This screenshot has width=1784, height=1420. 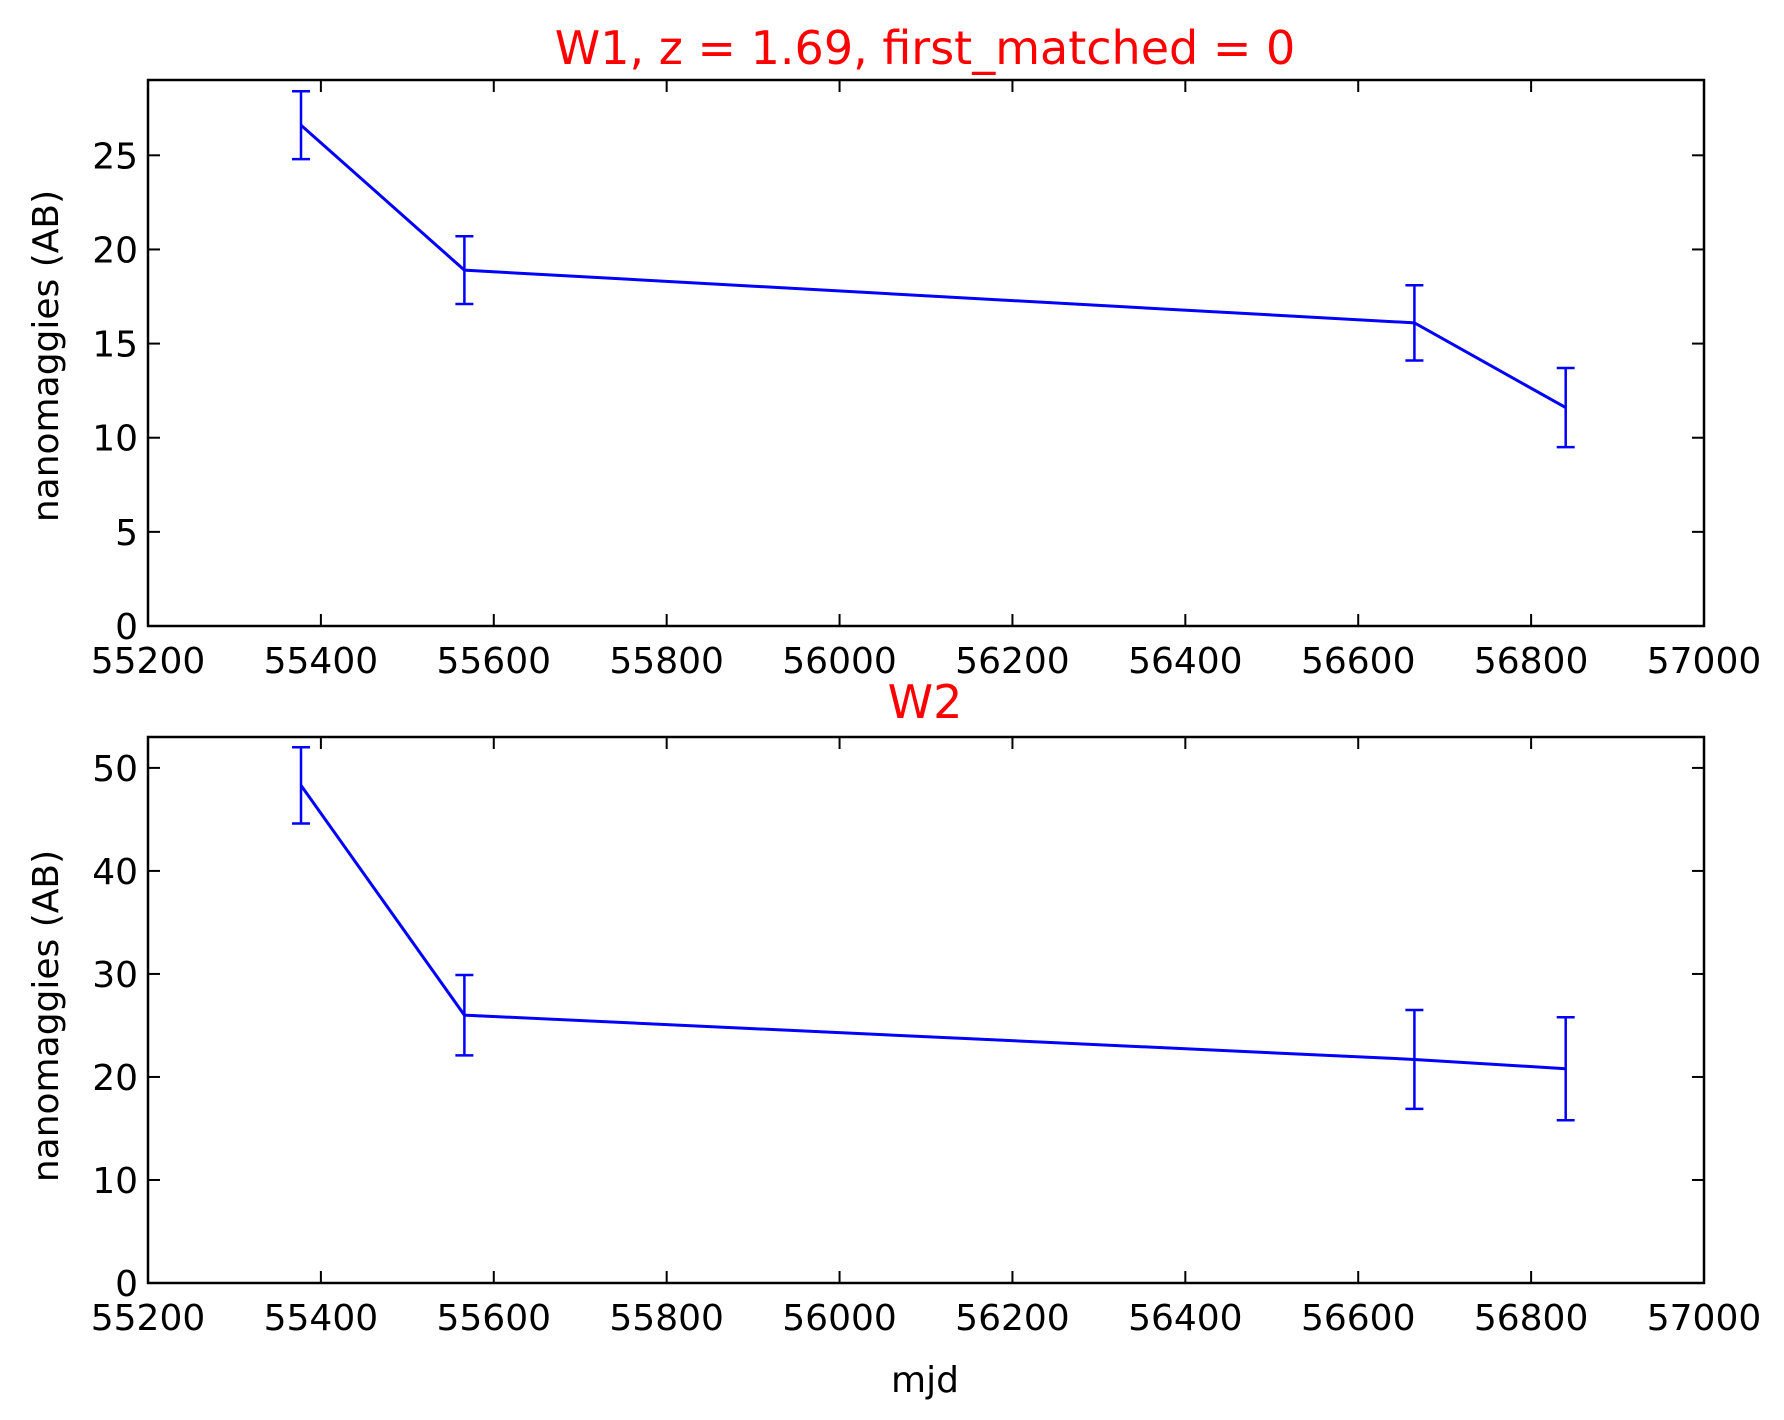 What do you see at coordinates (115, 872) in the screenshot?
I see `y-tick-label: 40` at bounding box center [115, 872].